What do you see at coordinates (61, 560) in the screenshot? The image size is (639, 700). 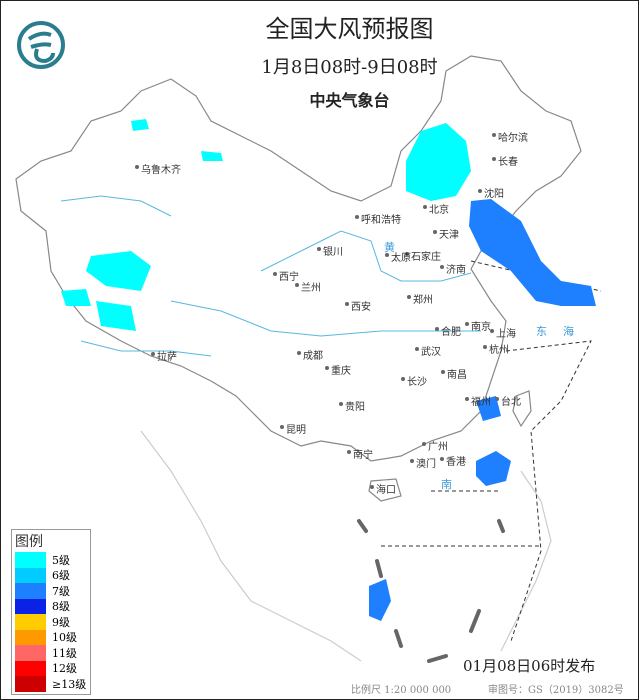 I see `legend-label: 5级` at bounding box center [61, 560].